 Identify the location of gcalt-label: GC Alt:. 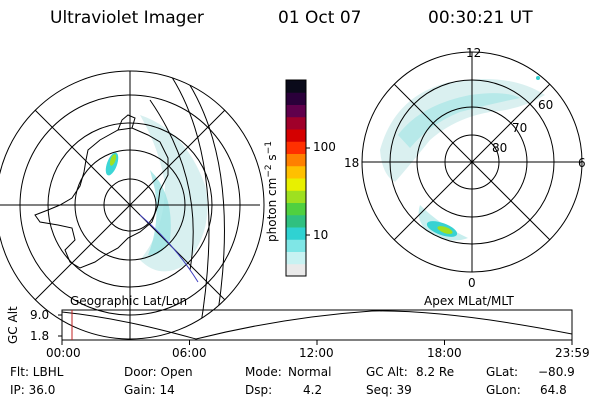
(387, 372).